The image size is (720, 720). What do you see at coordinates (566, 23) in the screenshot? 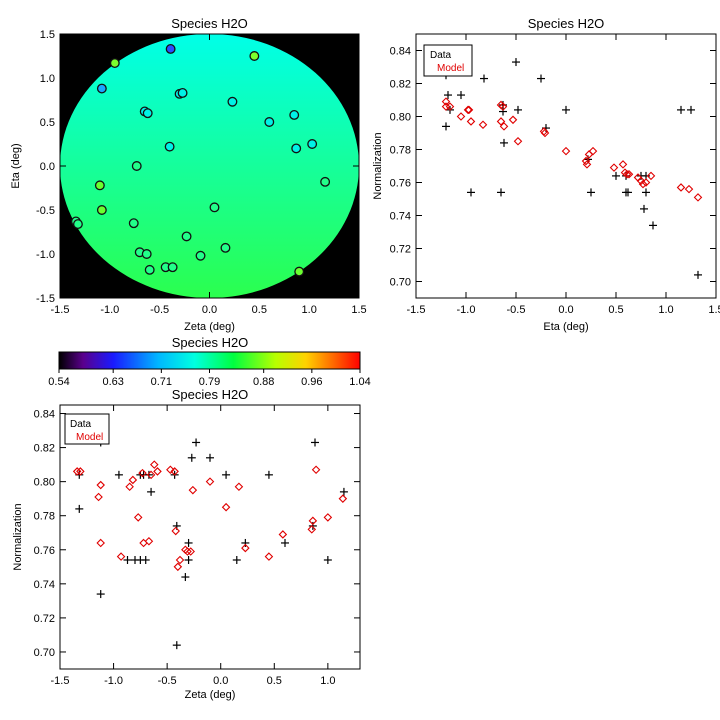
I see `eta-title: Species H2O` at bounding box center [566, 23].